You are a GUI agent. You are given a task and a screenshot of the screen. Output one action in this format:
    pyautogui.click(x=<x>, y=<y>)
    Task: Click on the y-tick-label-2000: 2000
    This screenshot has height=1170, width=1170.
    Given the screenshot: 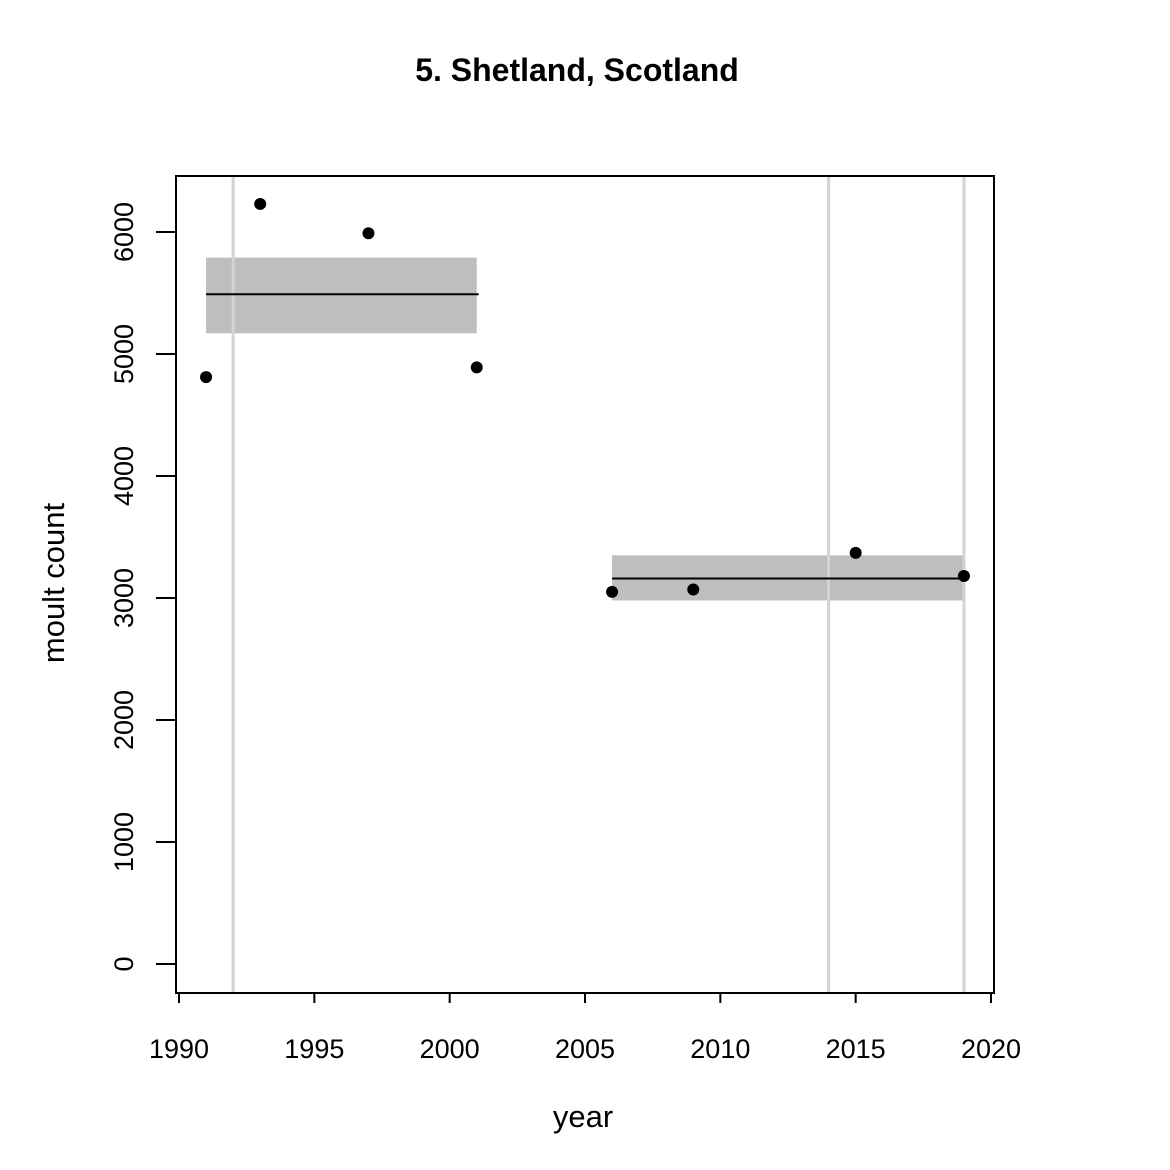 What is the action you would take?
    pyautogui.click(x=124, y=720)
    